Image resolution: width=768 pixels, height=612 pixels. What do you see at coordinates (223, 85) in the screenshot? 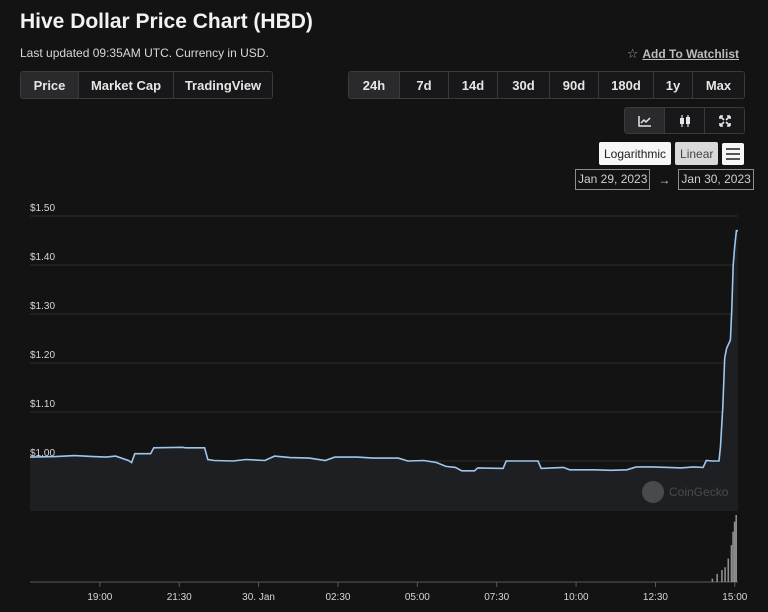
I see `tab-tradingview: TradingView` at bounding box center [223, 85].